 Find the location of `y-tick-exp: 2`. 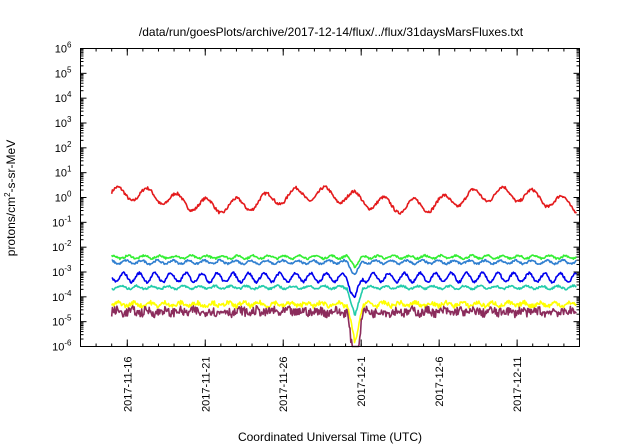

y-tick-exp: 2 is located at coordinates (69, 144).